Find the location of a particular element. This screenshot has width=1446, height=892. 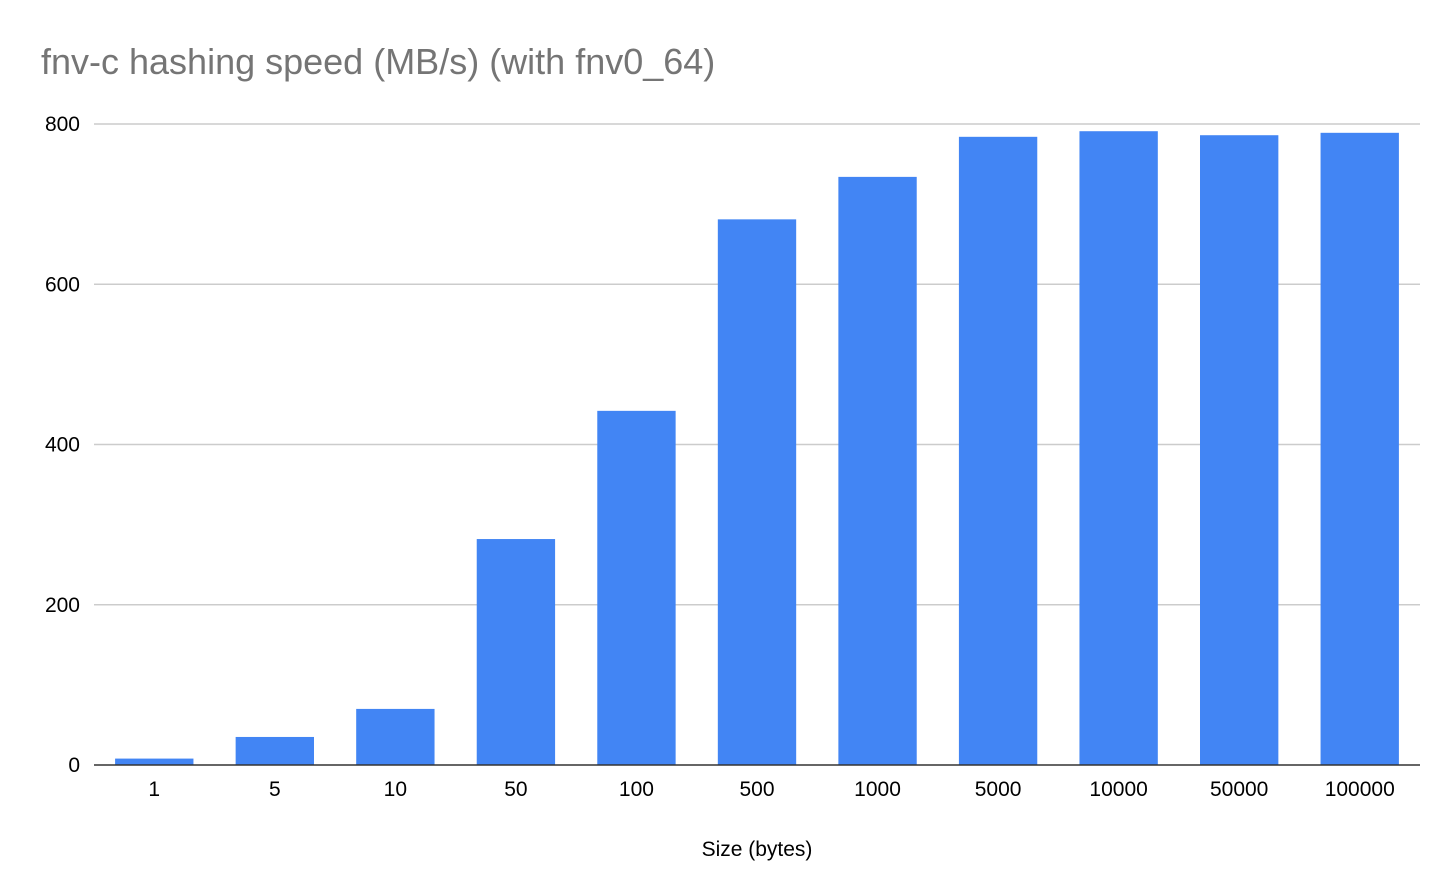

x-tick-label: 50 is located at coordinates (515, 789).